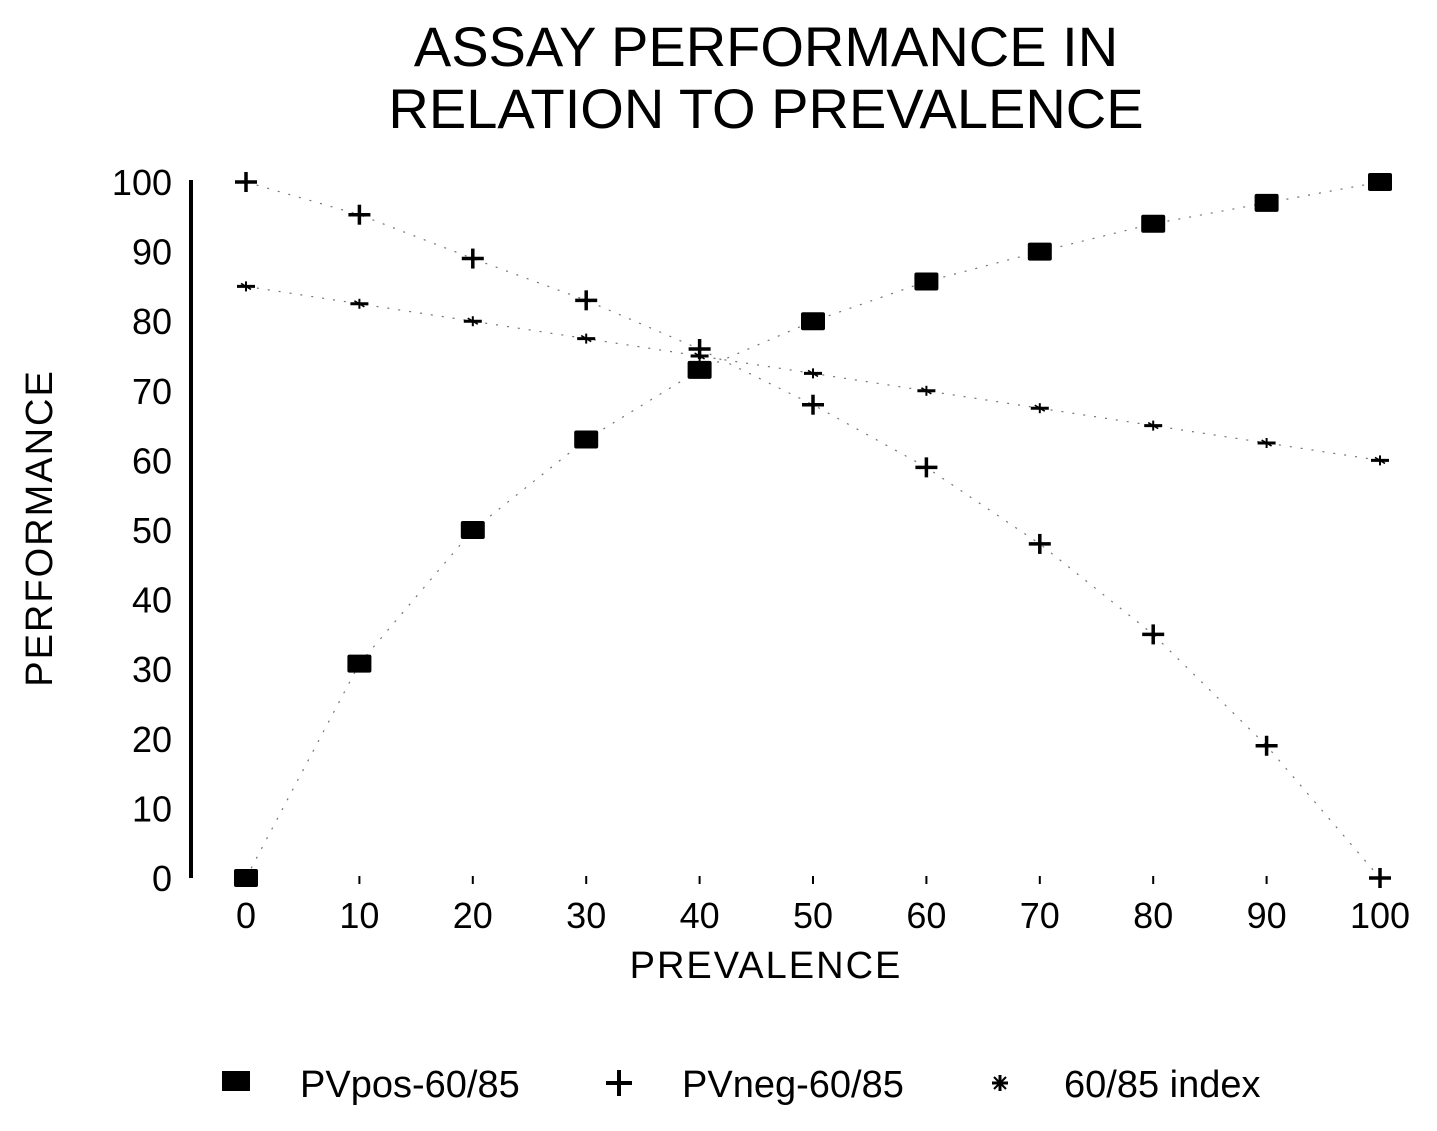  What do you see at coordinates (766, 966) in the screenshot?
I see `x-axis-label: PREVALENCE` at bounding box center [766, 966].